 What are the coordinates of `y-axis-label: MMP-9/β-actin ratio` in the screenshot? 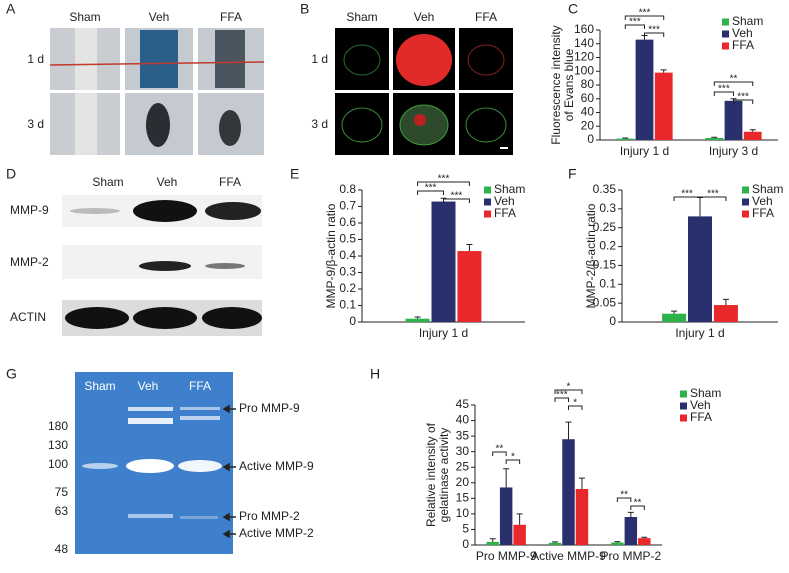 It's located at (331, 255).